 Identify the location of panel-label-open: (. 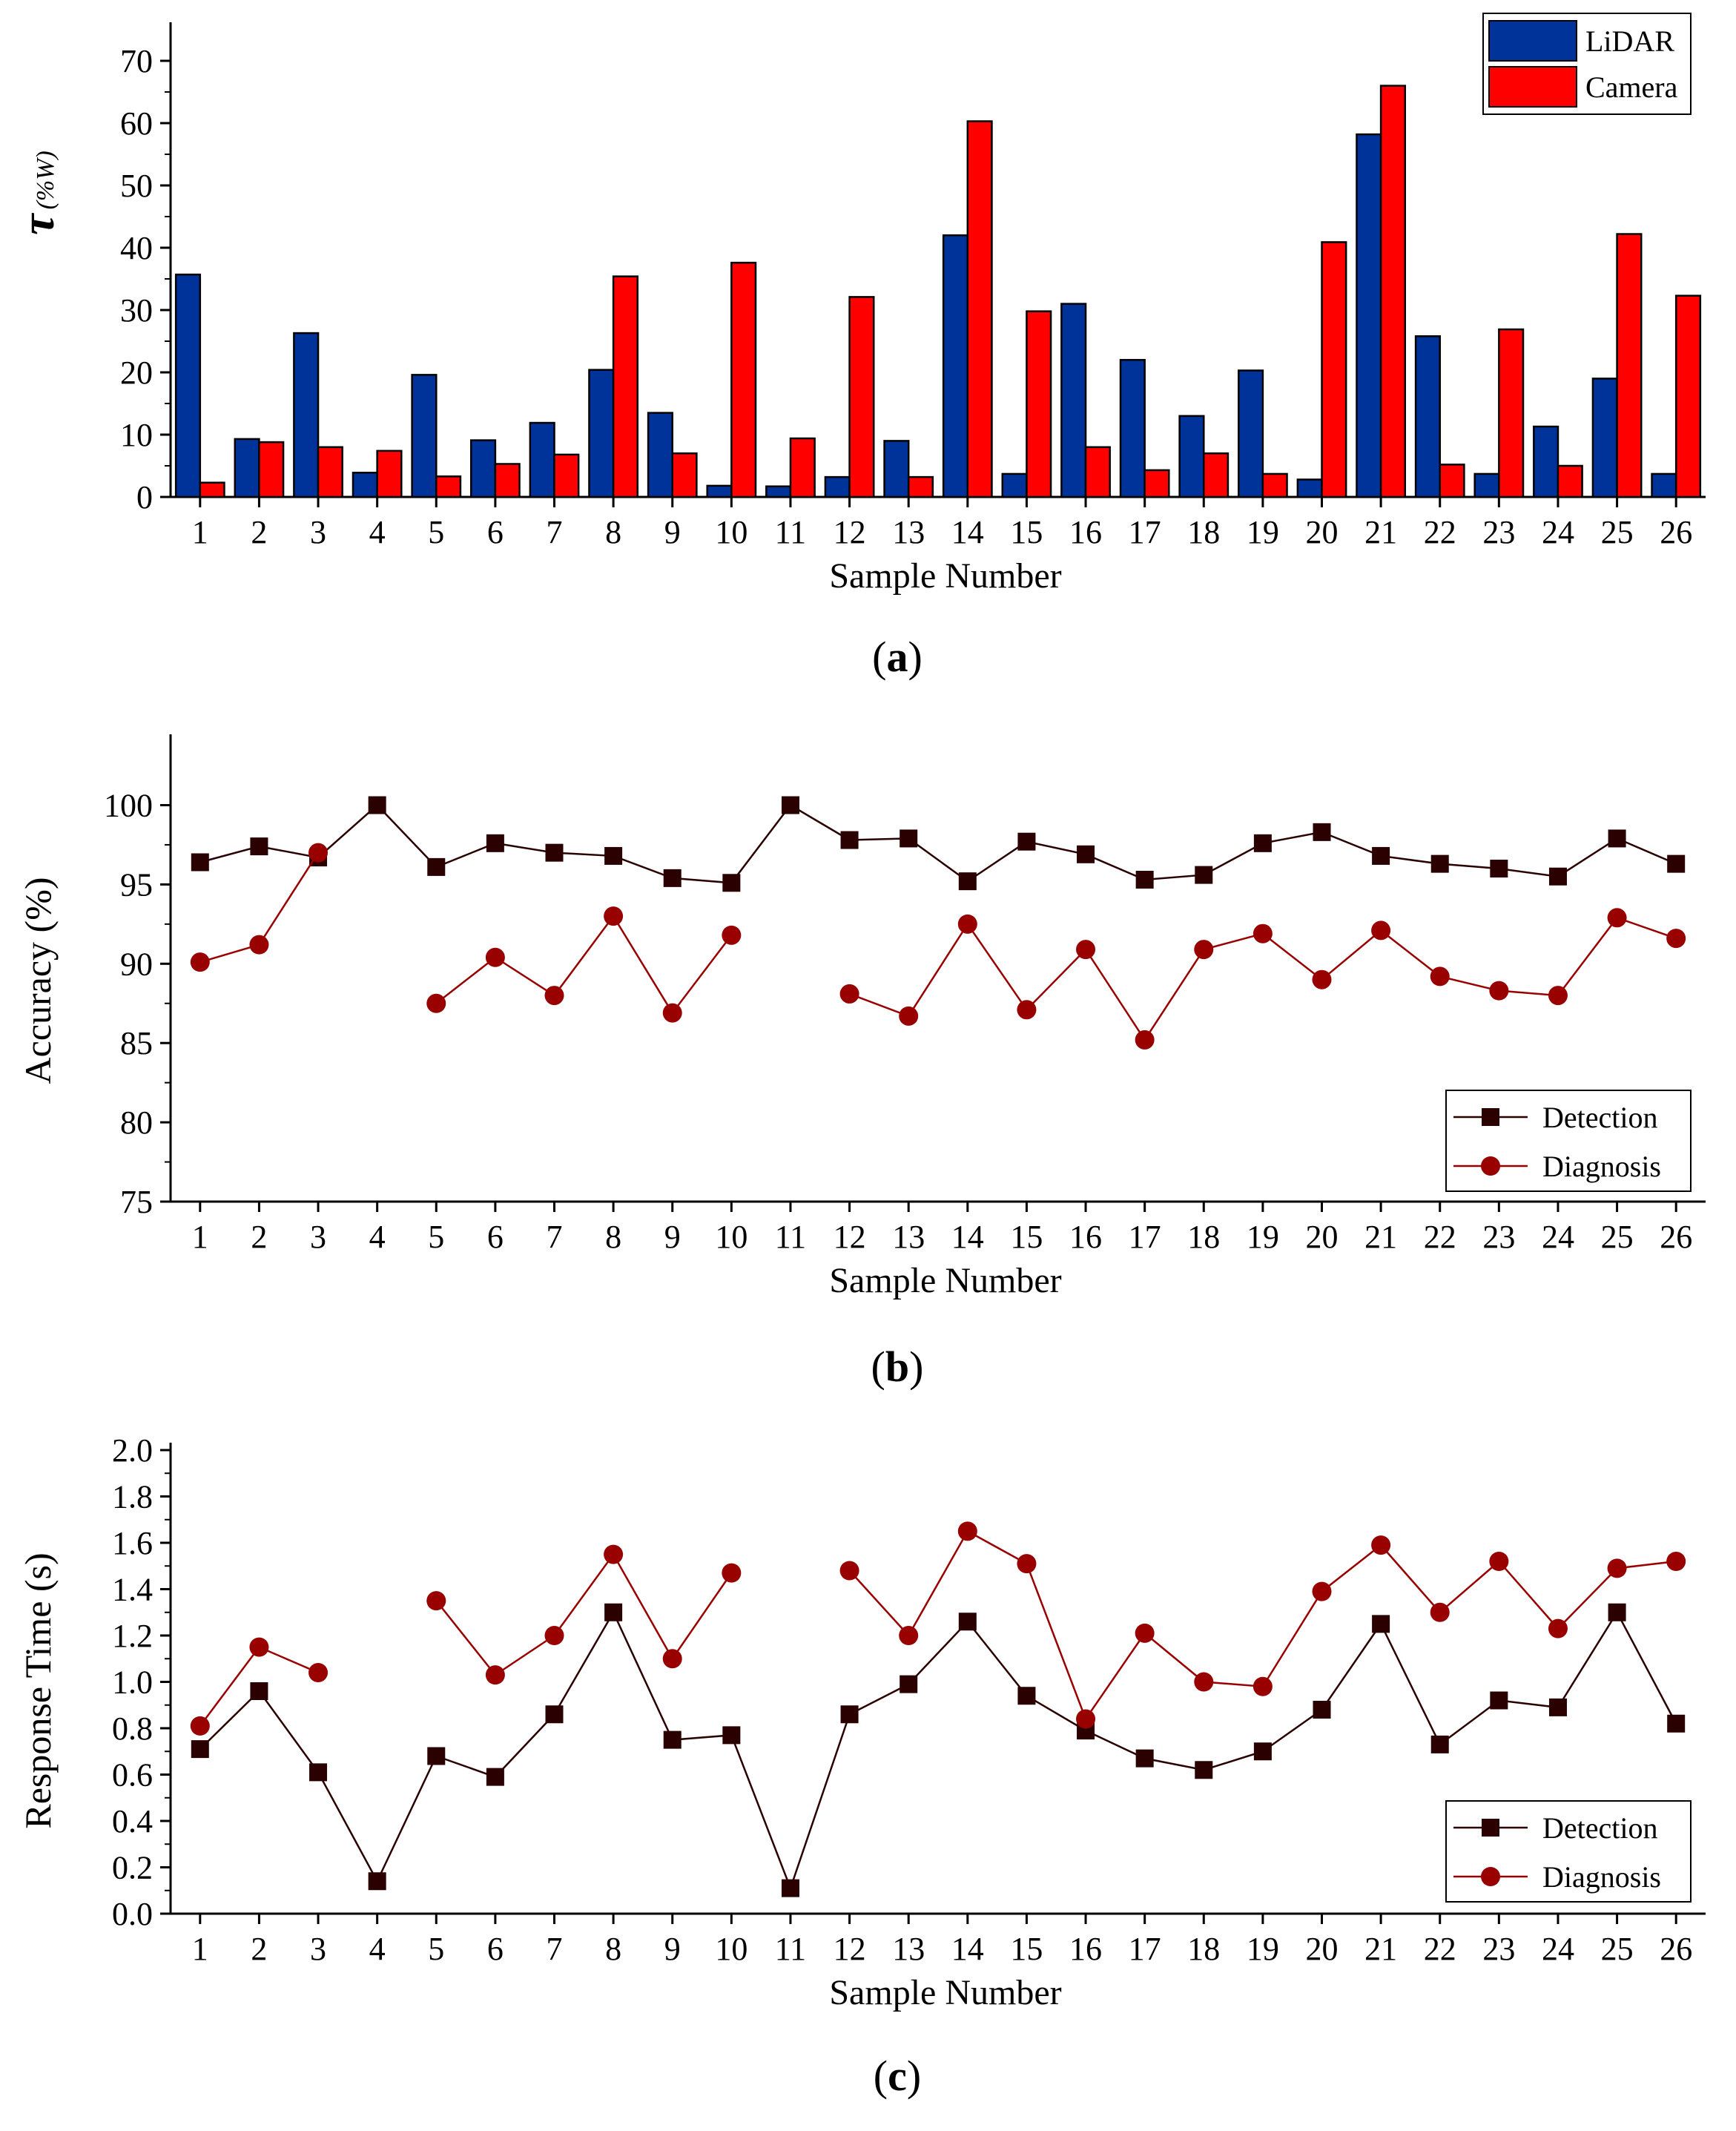
(879, 657).